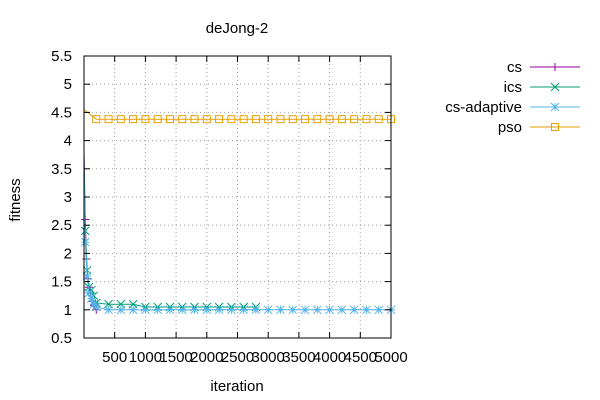 The width and height of the screenshot is (600, 400). I want to click on x-axis-label: iteration, so click(236, 386).